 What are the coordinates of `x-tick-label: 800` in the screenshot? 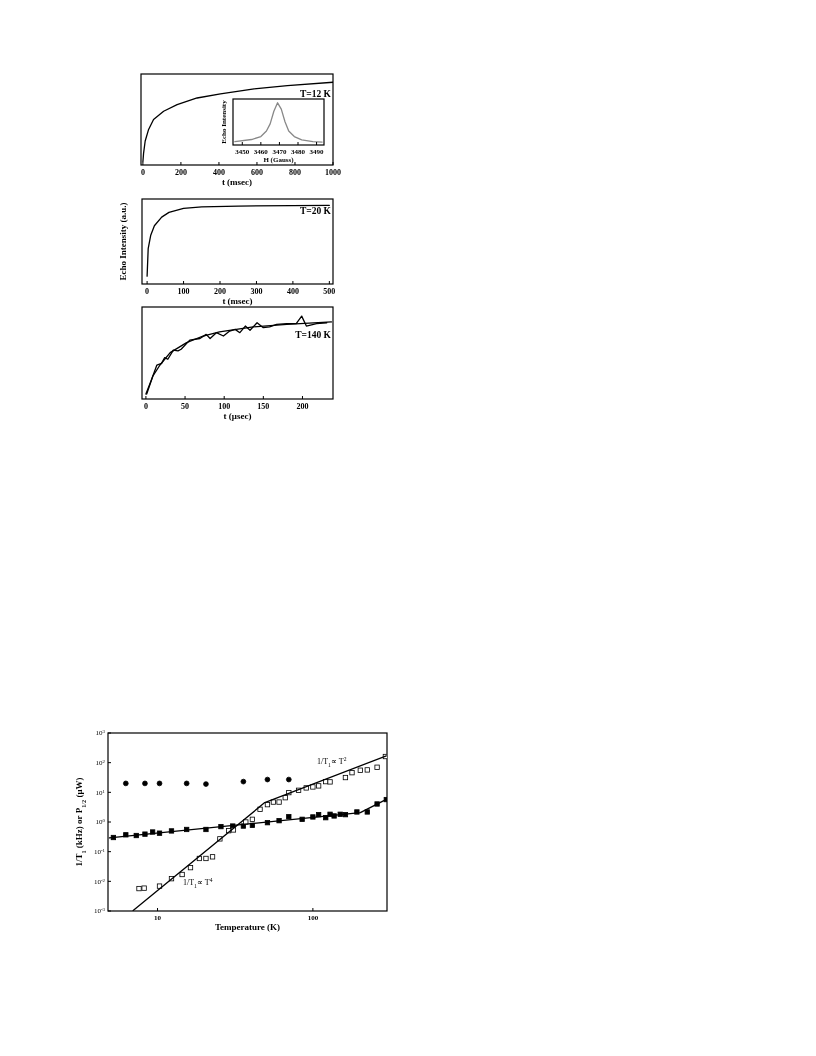 It's located at (294, 172).